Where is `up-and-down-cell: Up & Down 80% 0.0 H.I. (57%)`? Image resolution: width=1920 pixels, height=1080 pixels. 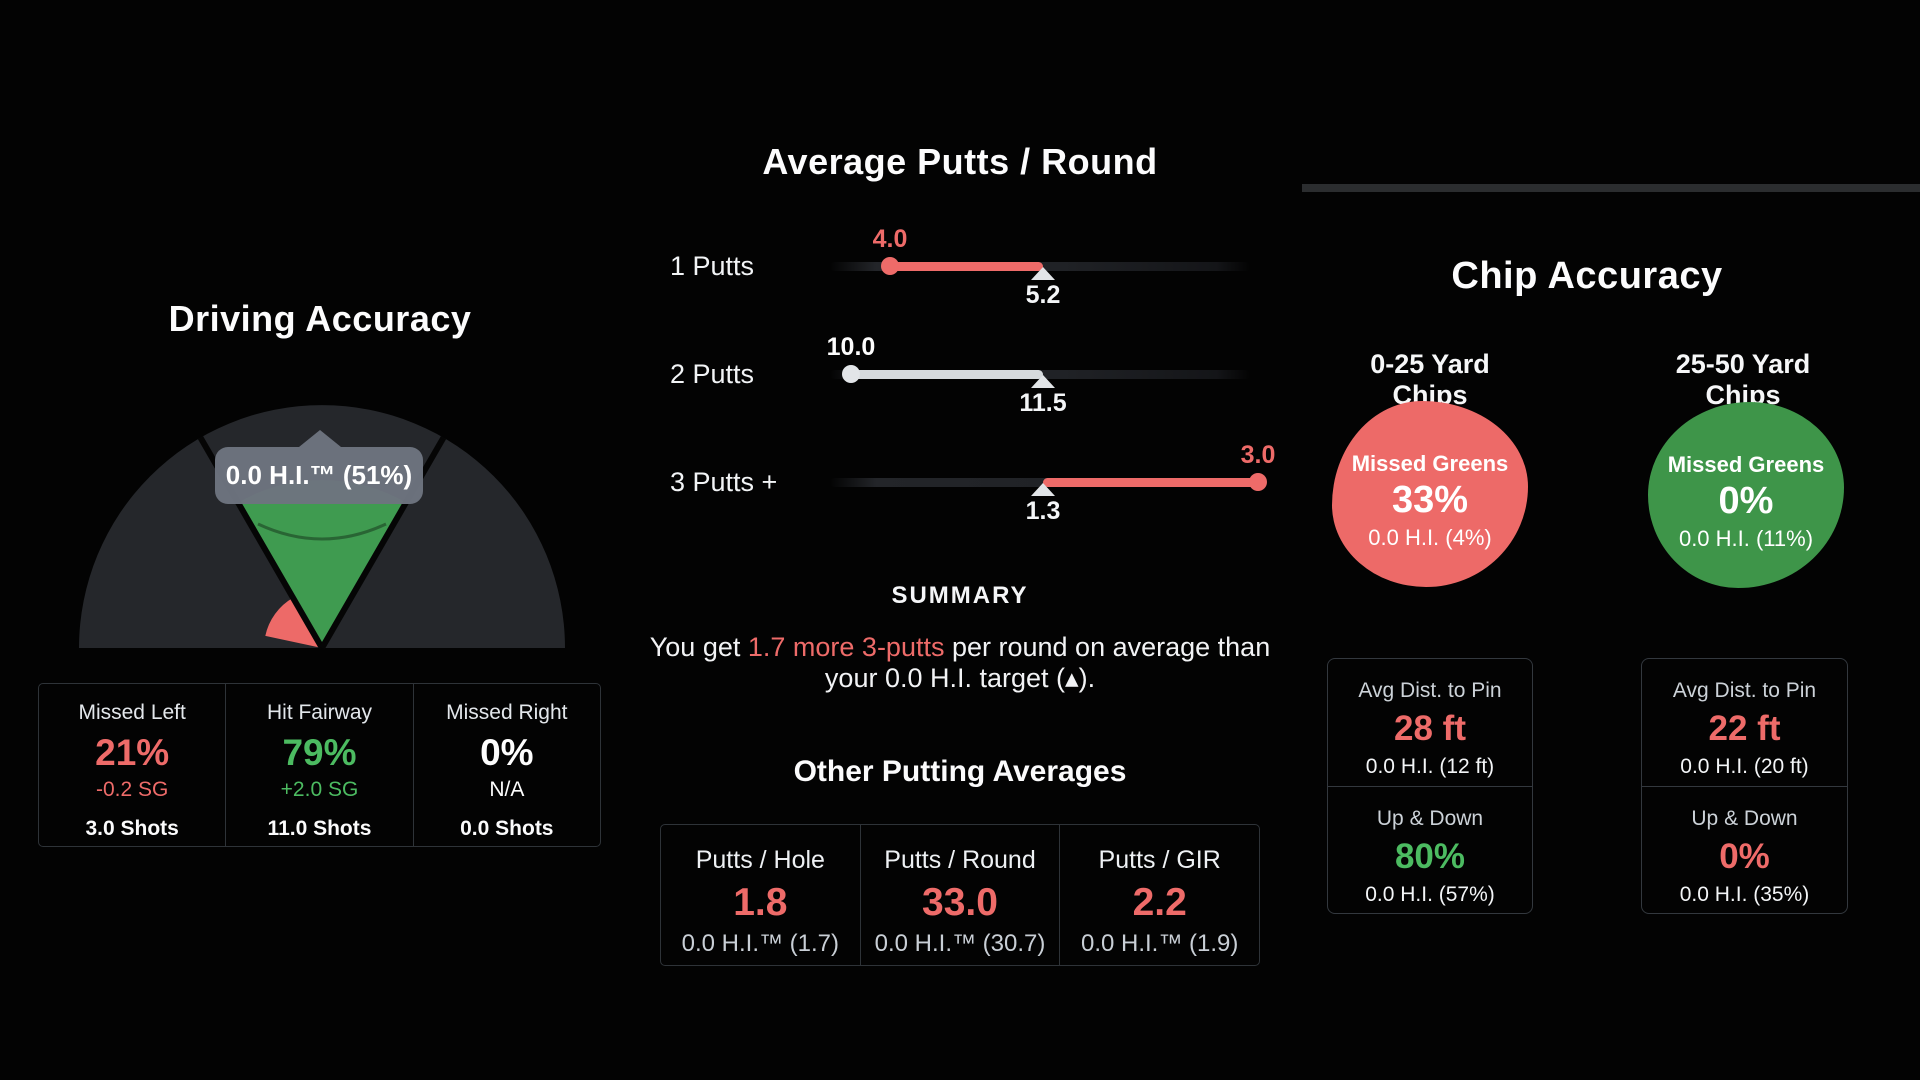 up-and-down-cell: Up & Down 80% 0.0 H.I. (57%) is located at coordinates (1430, 849).